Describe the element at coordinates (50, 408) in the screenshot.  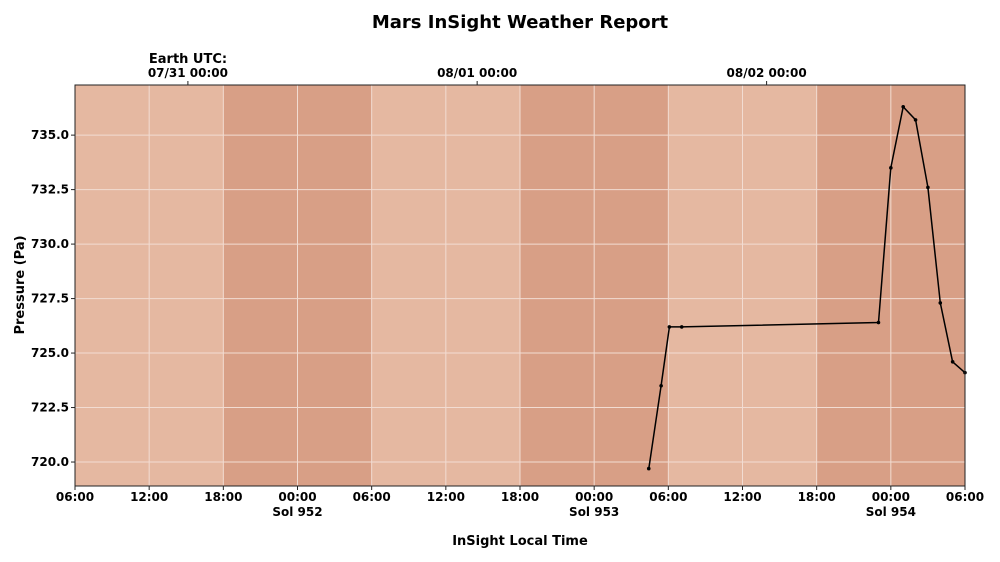
I see `y-tick-label: 722.5` at that location.